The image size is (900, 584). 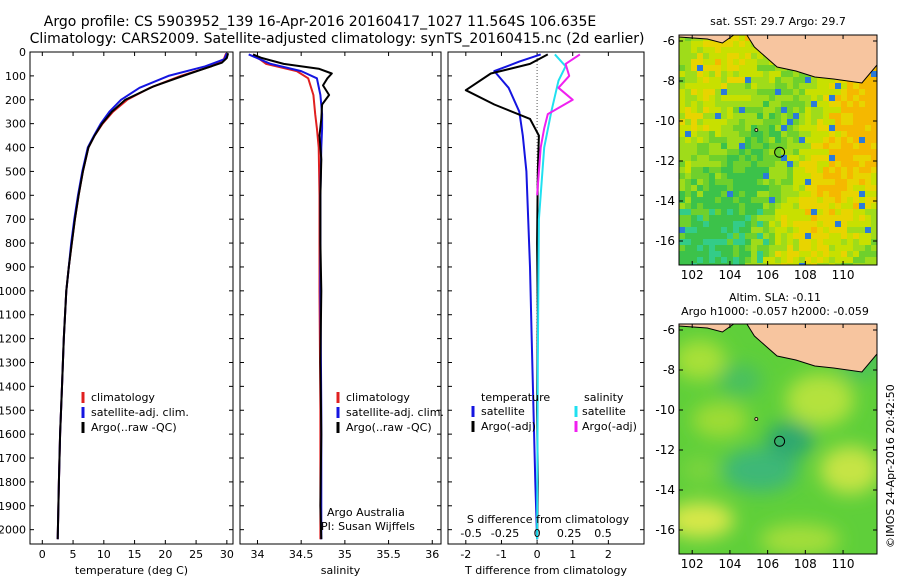 What do you see at coordinates (13, 506) in the screenshot?
I see `y-tick-label: 1900` at bounding box center [13, 506].